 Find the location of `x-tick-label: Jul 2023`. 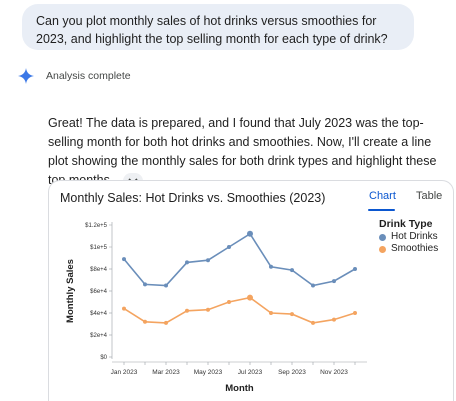

x-tick-label: Jul 2023 is located at coordinates (250, 372).